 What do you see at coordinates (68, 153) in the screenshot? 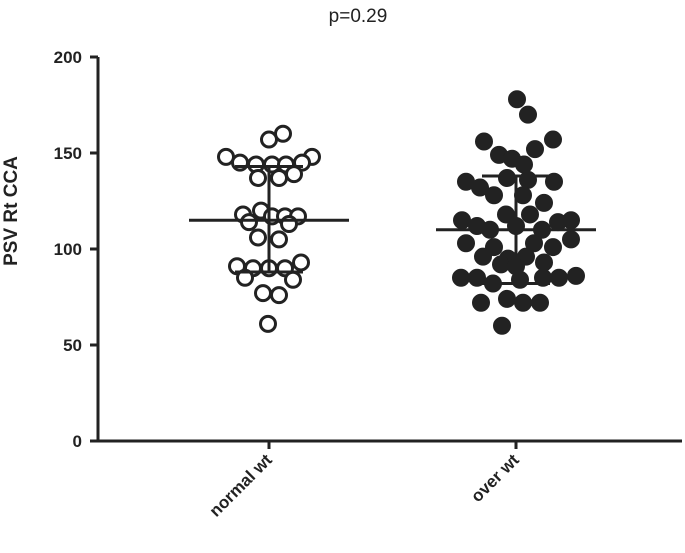
I see `y-tick-label: 150` at bounding box center [68, 153].